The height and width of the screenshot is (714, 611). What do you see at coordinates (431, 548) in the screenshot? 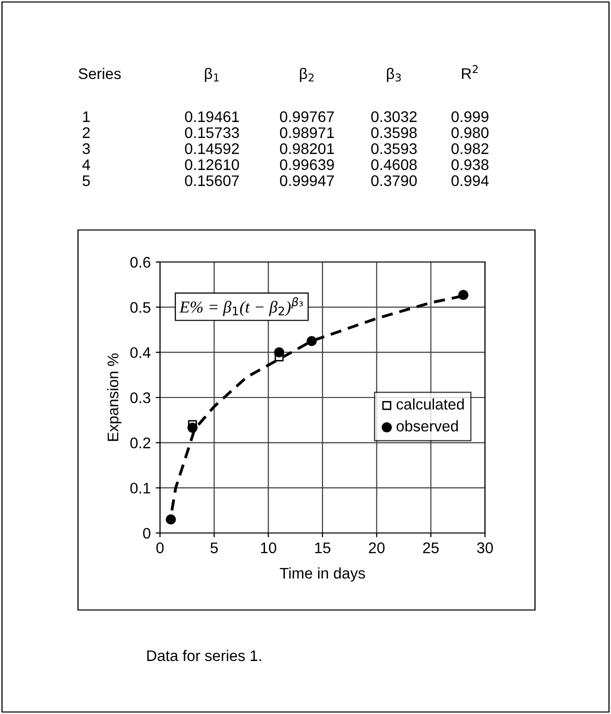
I see `x-tick-label: 25` at bounding box center [431, 548].